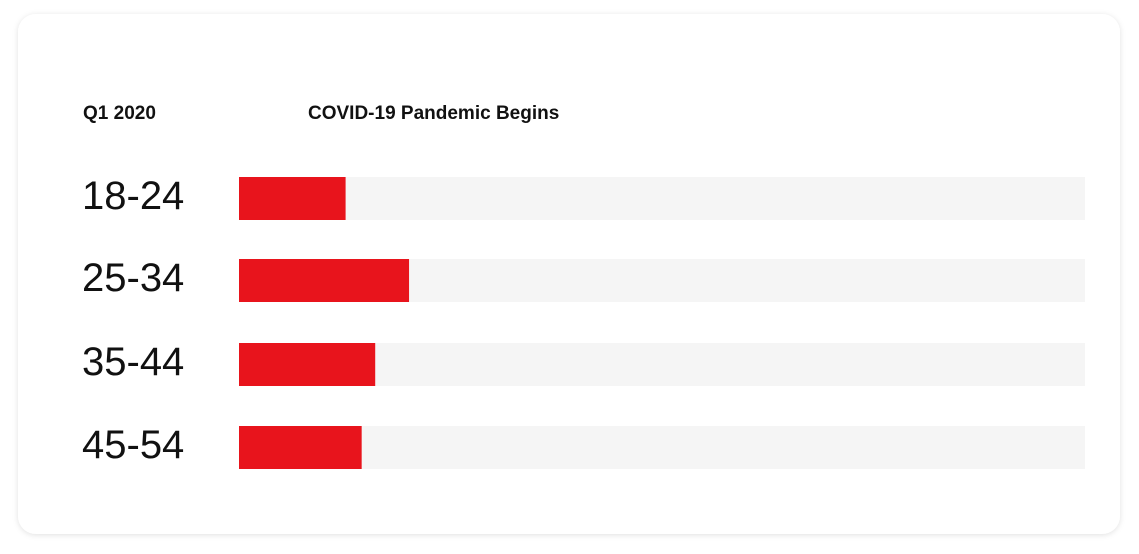 Image resolution: width=1139 pixels, height=554 pixels. I want to click on period-label: Q1 2020, so click(119, 113).